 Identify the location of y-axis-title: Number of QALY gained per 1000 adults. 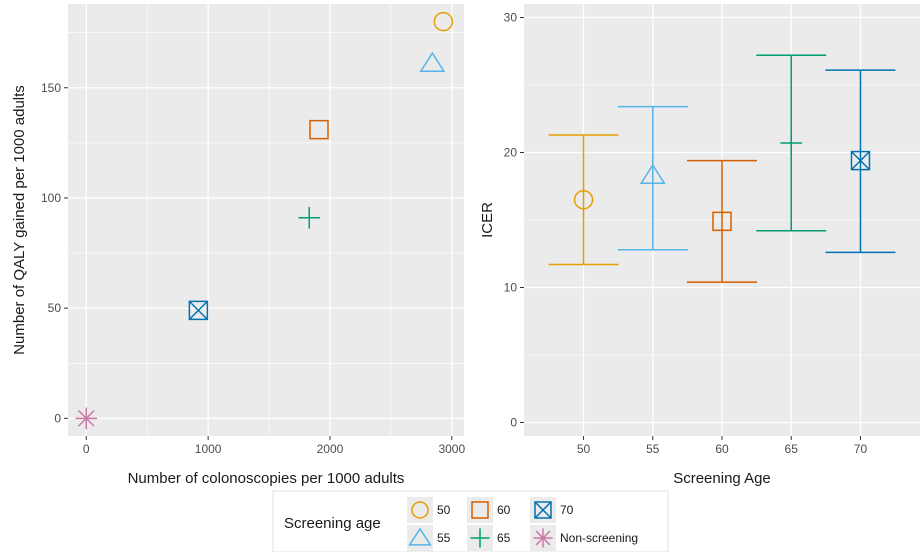
(19, 220).